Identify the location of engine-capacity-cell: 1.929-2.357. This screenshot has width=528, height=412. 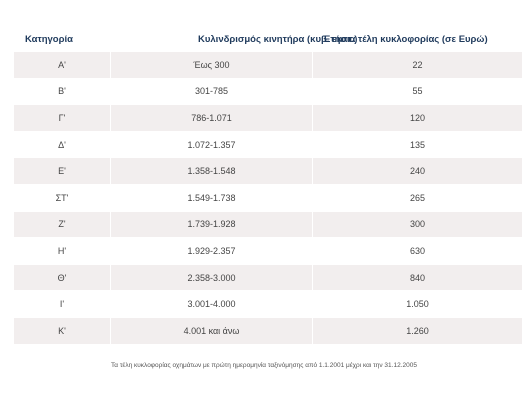
(211, 251).